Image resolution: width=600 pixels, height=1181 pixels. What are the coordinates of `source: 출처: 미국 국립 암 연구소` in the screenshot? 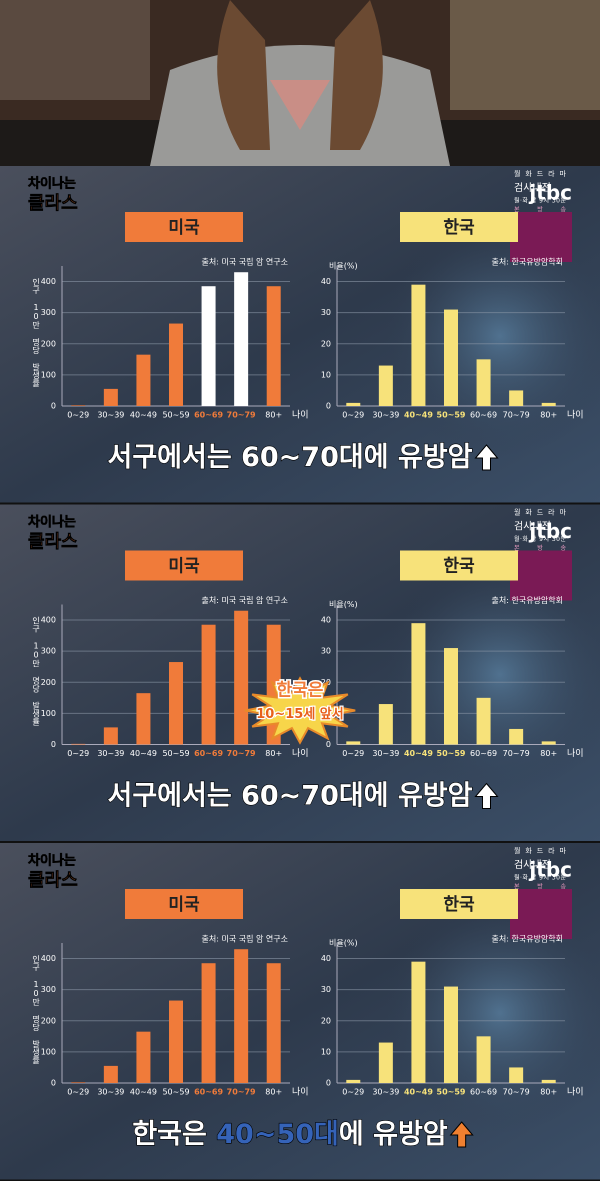 It's located at (245, 262).